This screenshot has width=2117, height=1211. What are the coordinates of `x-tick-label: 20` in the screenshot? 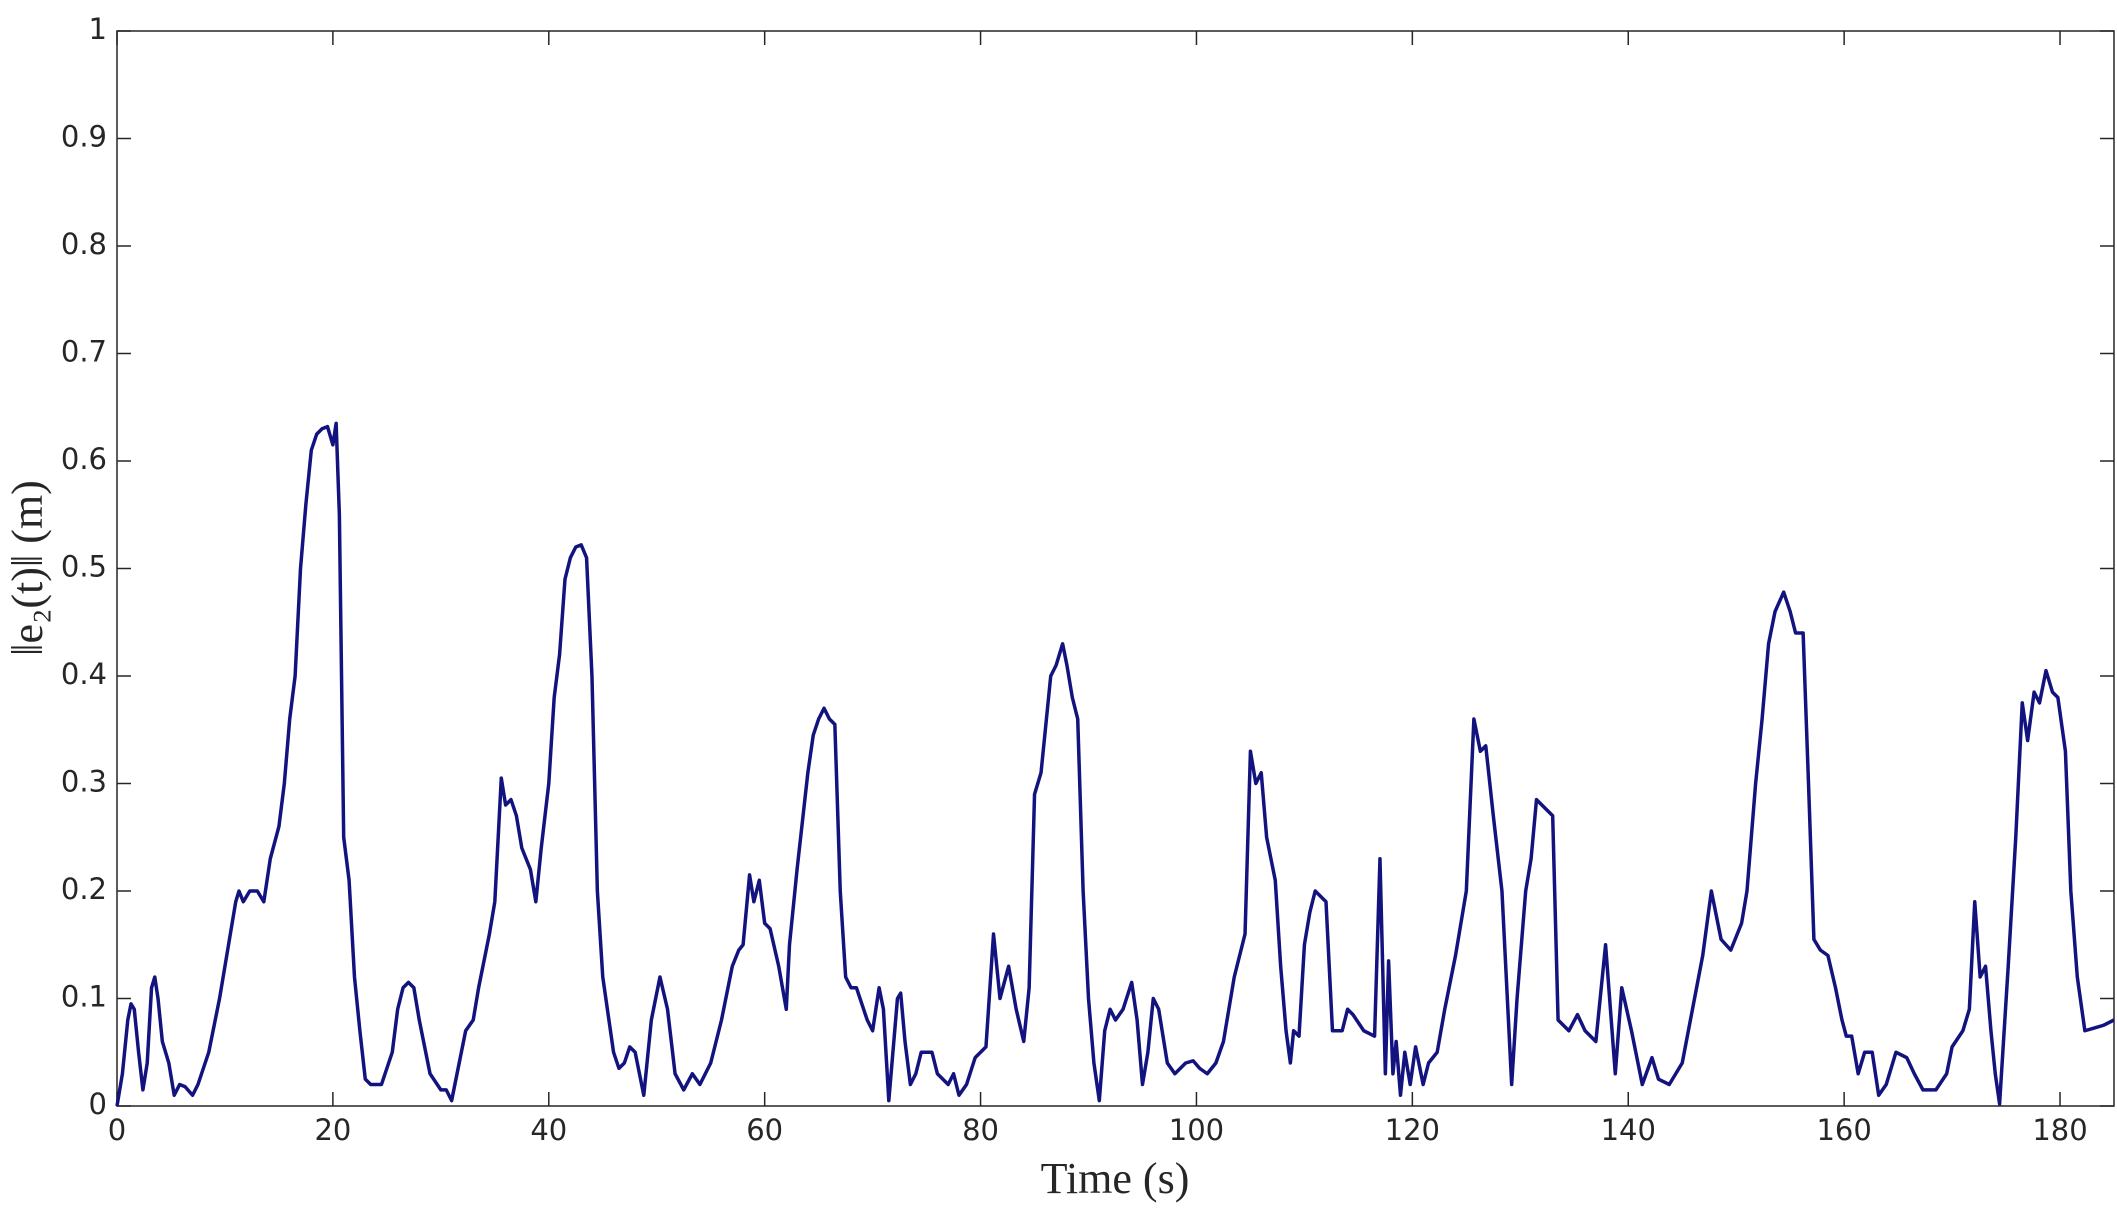 It's located at (332, 1130).